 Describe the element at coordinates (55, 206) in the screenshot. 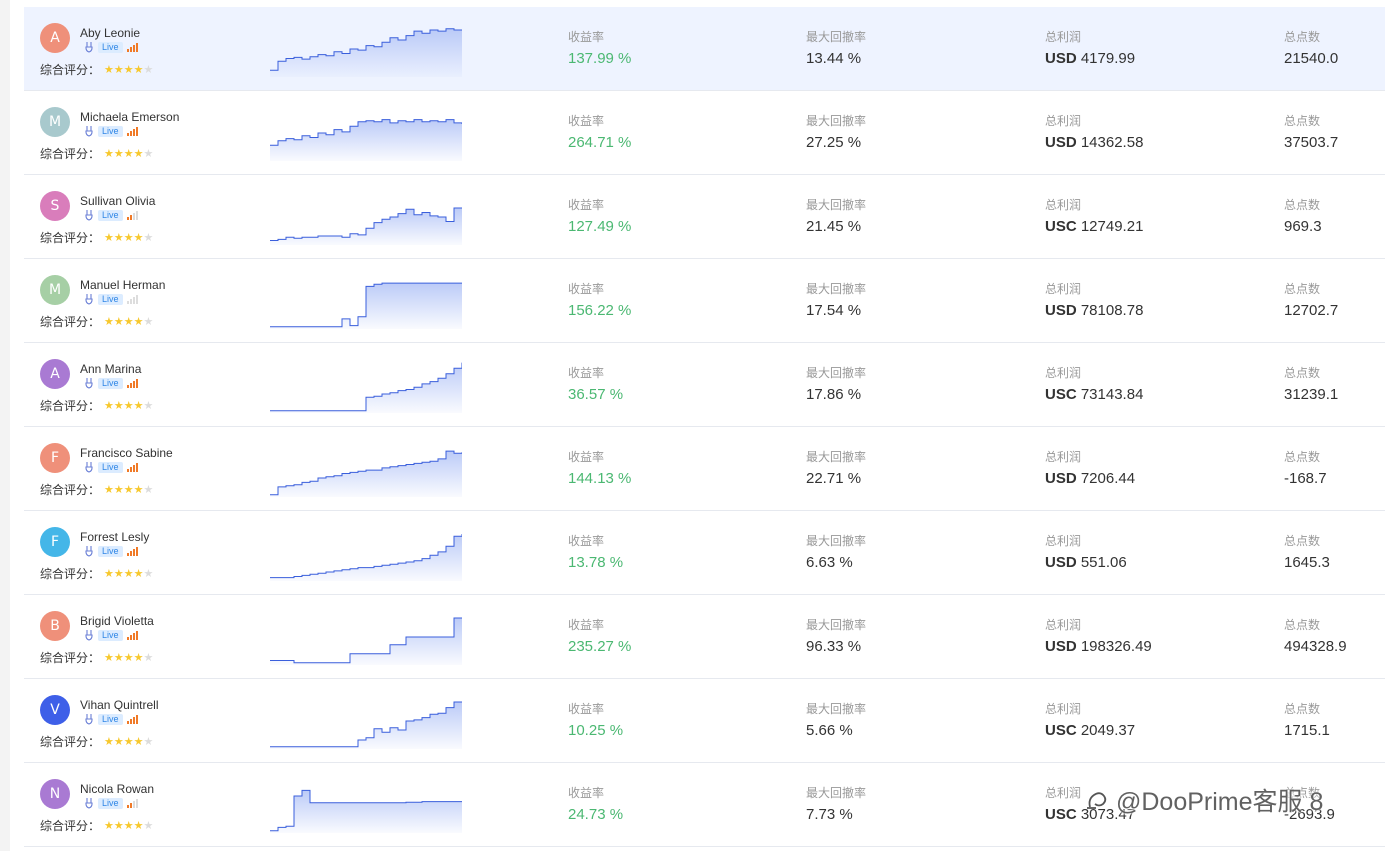

I see `avatar: S` at that location.